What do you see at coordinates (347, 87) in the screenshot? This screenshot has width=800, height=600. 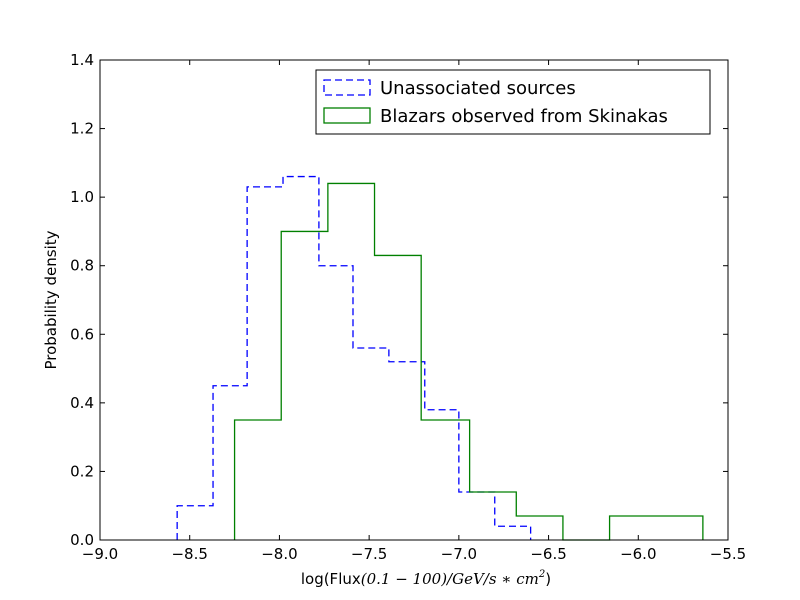 I see `legend-swatch-unassociated-sources` at bounding box center [347, 87].